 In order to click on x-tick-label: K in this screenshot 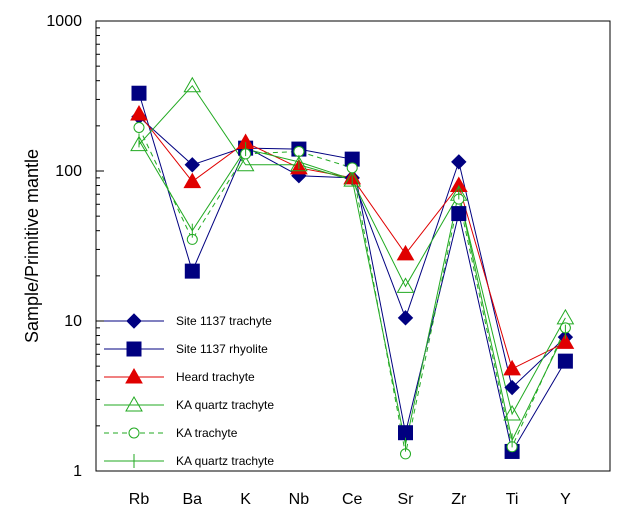, I will do `click(245, 499)`.